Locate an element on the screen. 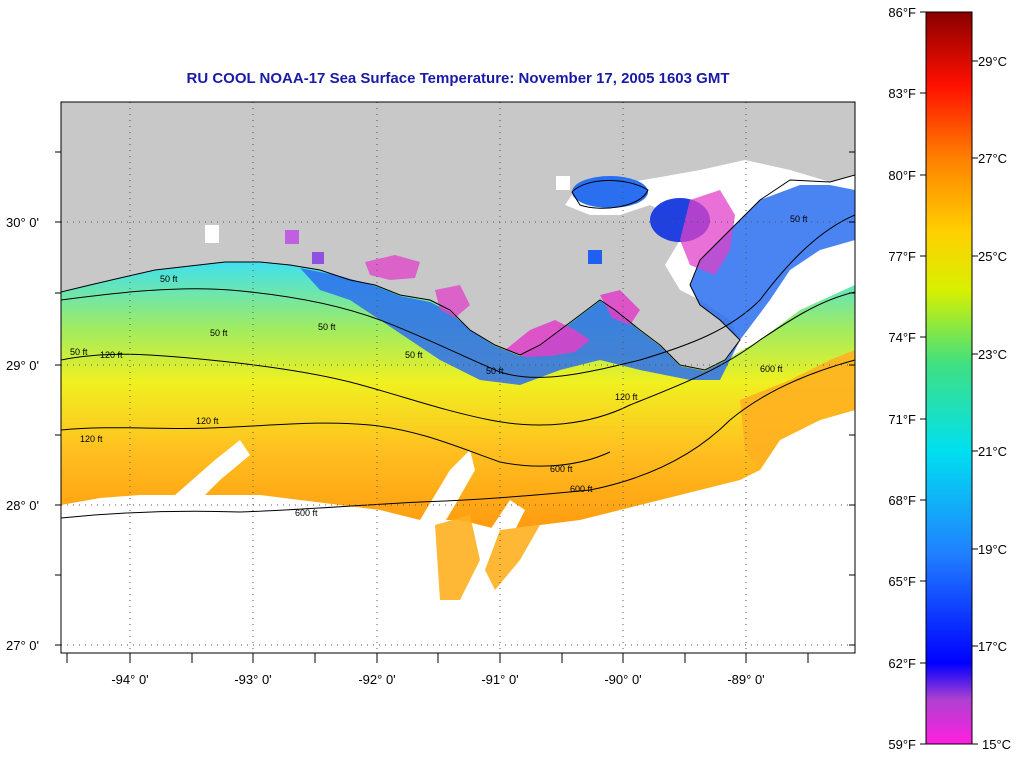 This screenshot has height=761, width=1024. colorbar-f-label: 80°F is located at coordinates (902, 175).